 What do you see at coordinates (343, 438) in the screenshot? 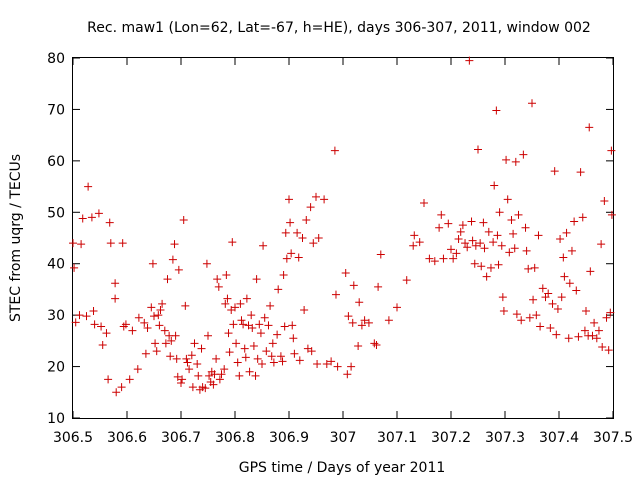
I see `x-tick-label: 307` at bounding box center [343, 438].